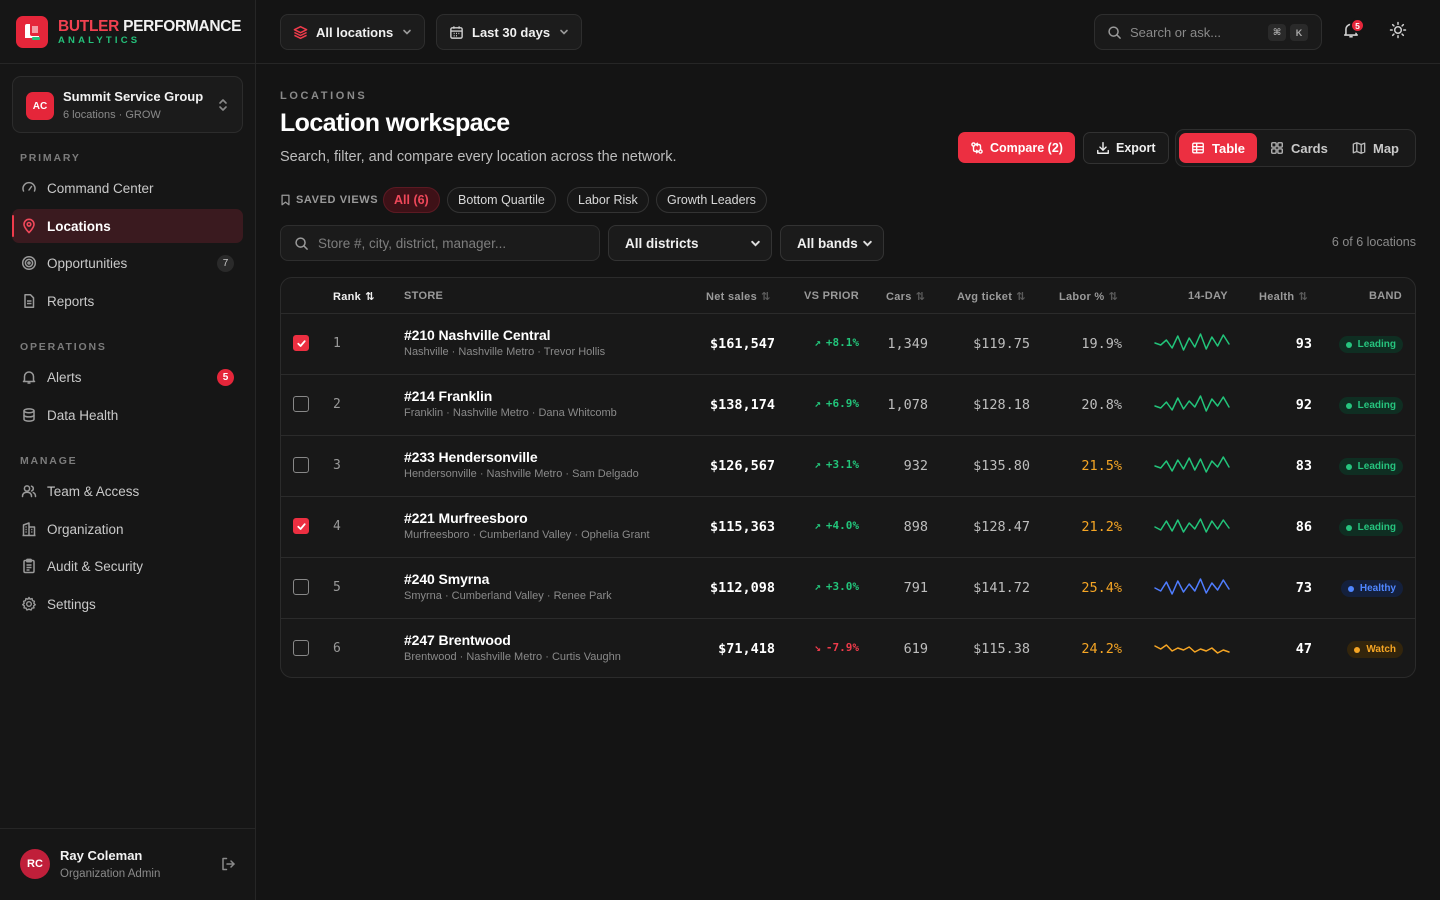 This screenshot has height=900, width=1440. I want to click on users-icon, so click(29, 491).